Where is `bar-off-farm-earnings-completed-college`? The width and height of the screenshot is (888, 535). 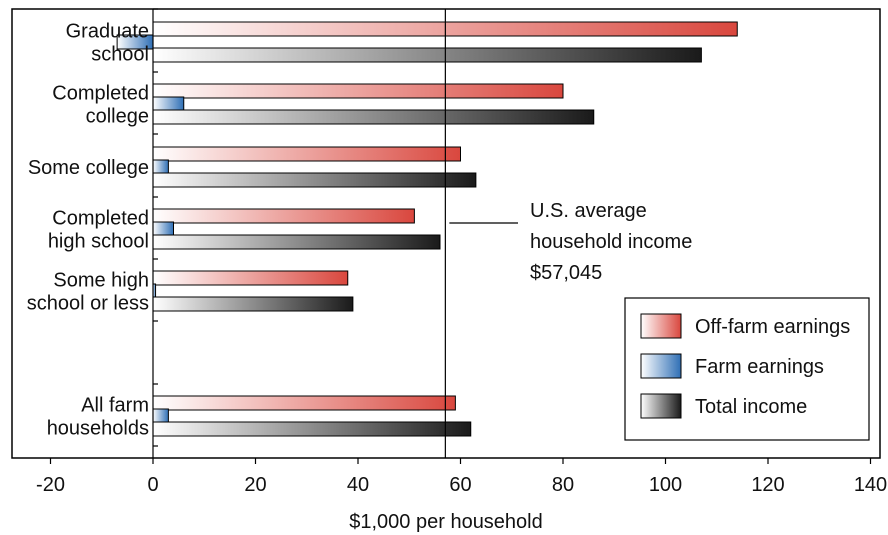 bar-off-farm-earnings-completed-college is located at coordinates (358, 91).